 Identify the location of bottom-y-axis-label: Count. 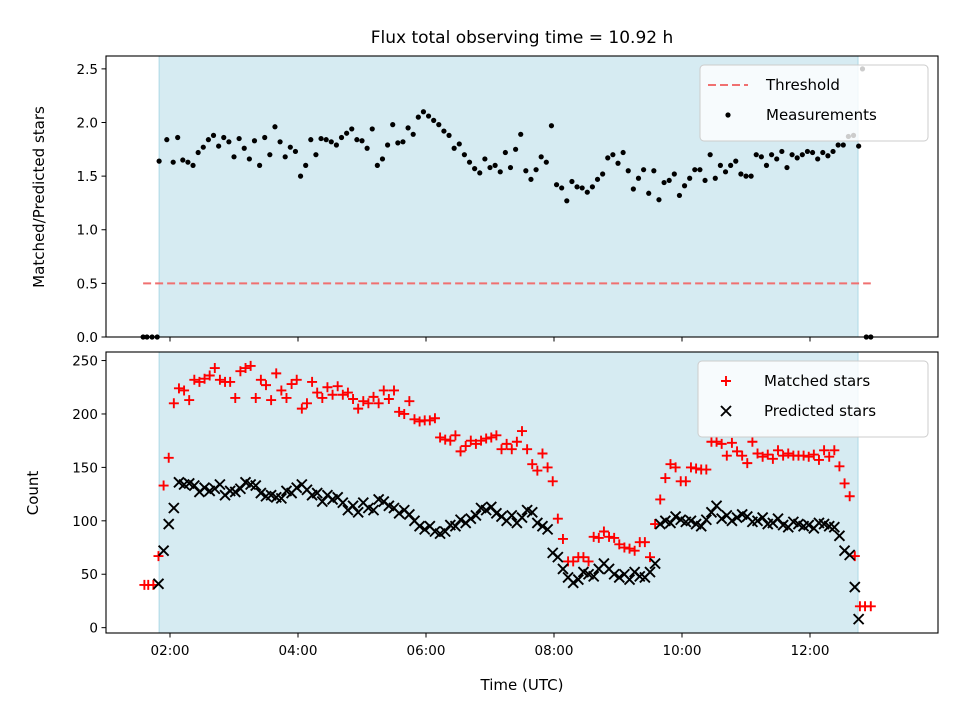
(33, 493).